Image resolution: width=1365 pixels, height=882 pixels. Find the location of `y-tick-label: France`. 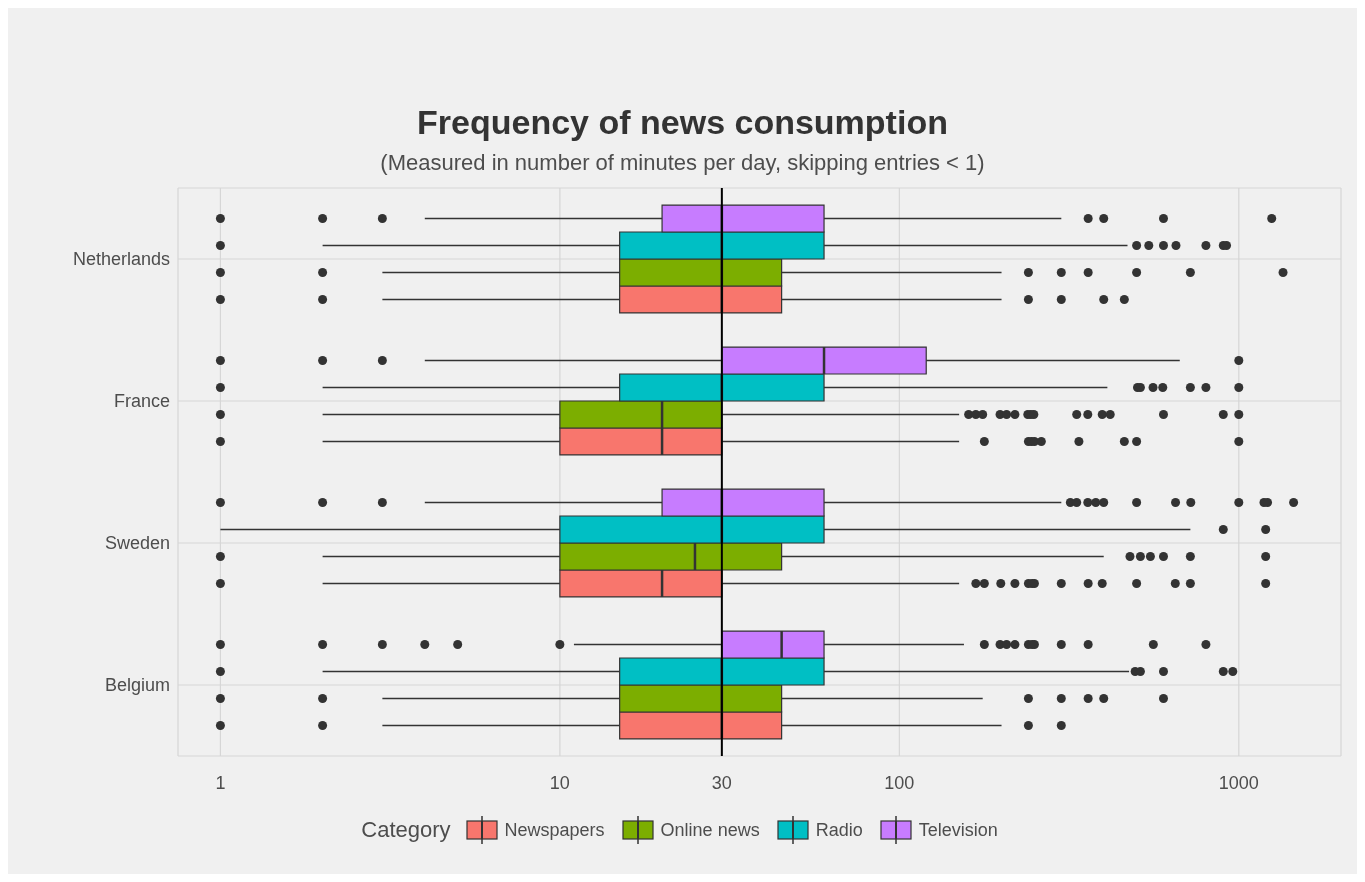

y-tick-label: France is located at coordinates (141, 401).